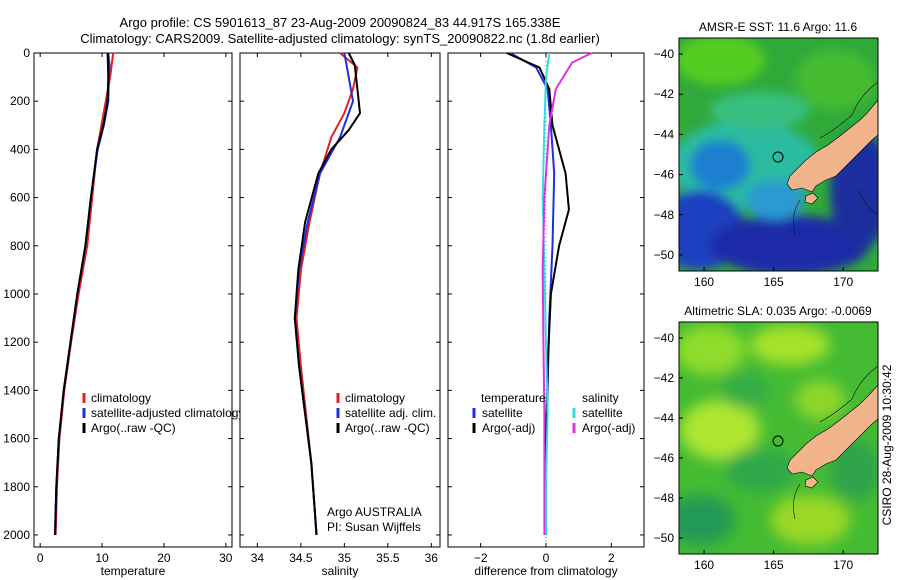 The height and width of the screenshot is (580, 900). I want to click on legend-header: temperature, so click(513, 398).